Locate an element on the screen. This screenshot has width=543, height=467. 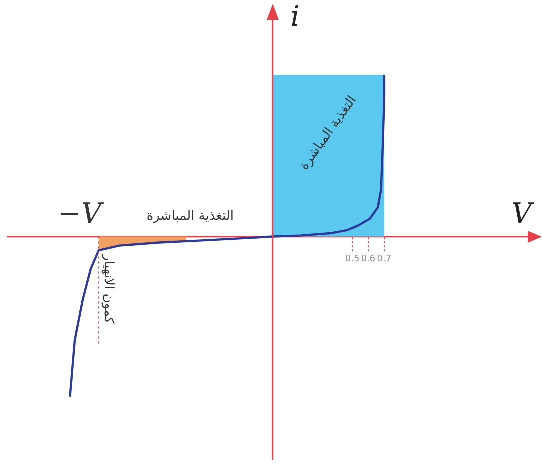
x-tick-label: 0.5 is located at coordinates (352, 259).